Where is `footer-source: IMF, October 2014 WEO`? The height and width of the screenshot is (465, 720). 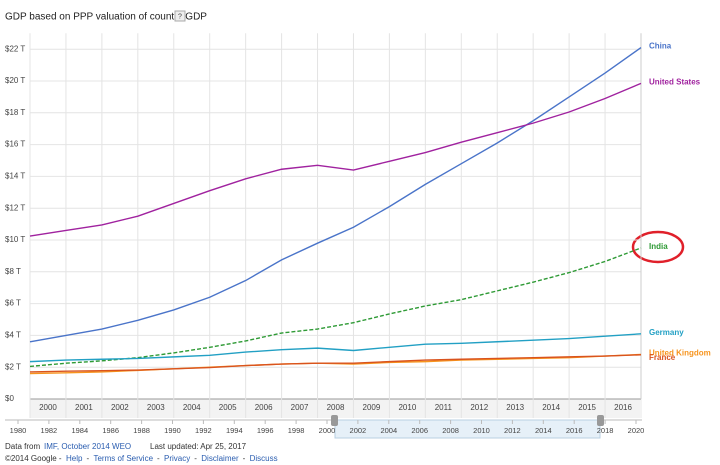 footer-source: IMF, October 2014 WEO is located at coordinates (87, 446).